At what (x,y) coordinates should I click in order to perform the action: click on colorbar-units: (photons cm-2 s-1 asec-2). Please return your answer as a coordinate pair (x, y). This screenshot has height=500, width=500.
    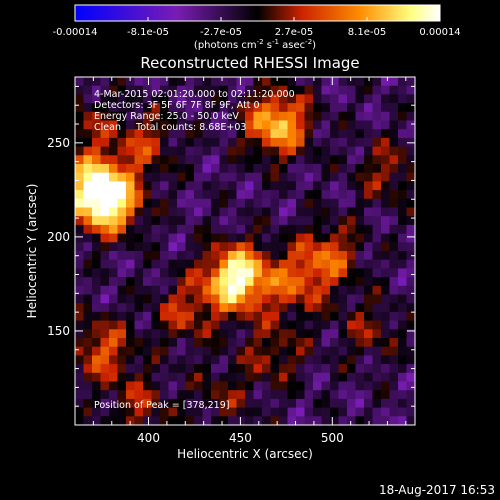
    Looking at the image, I should click on (255, 44).